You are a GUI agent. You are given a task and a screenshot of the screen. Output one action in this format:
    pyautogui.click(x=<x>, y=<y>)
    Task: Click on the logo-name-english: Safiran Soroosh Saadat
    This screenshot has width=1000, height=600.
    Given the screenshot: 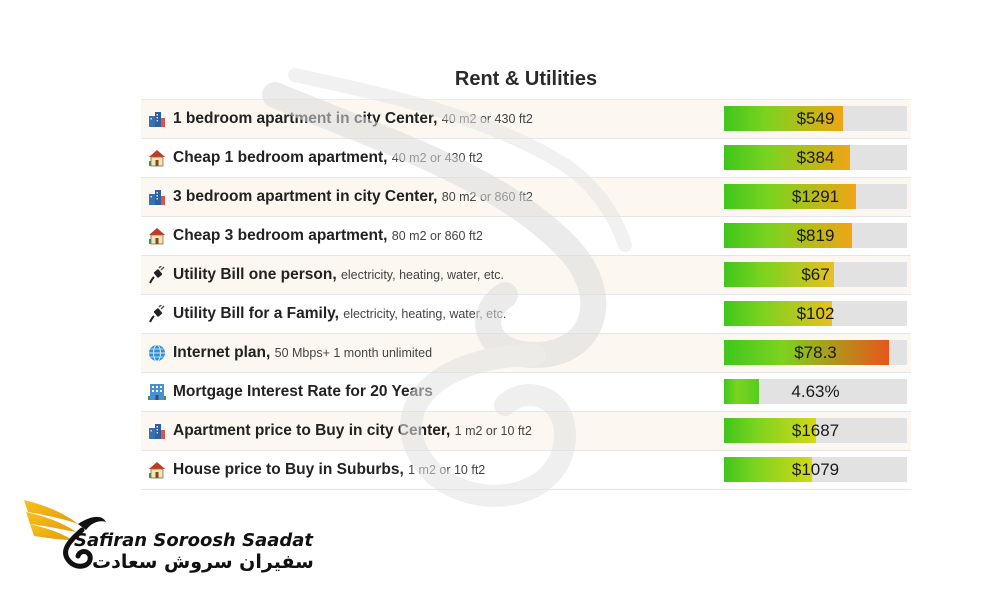 What is the action you would take?
    pyautogui.click(x=194, y=540)
    